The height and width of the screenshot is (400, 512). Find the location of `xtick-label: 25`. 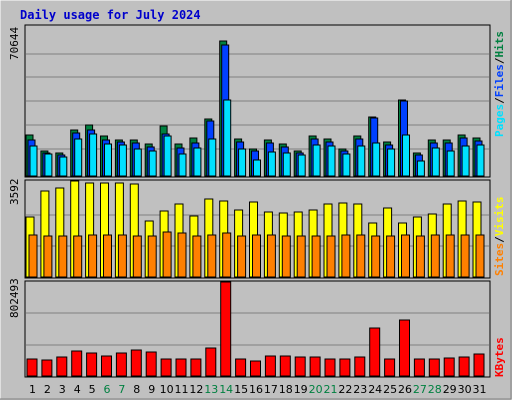

xtick-label: 25 is located at coordinates (390, 389).